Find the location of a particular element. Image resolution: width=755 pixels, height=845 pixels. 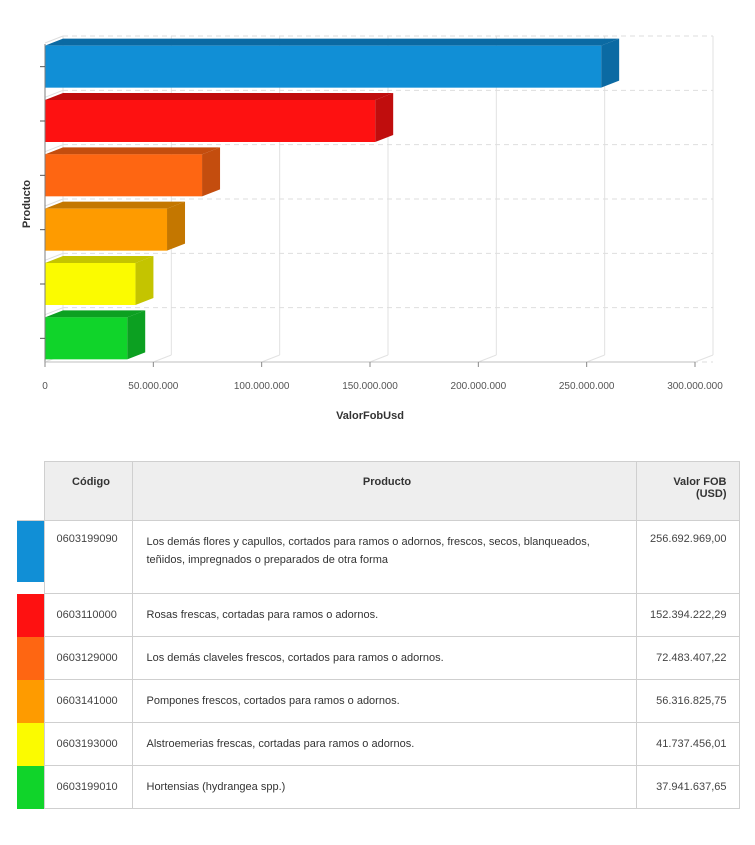

valor-cell: 41.737.456,01 is located at coordinates (687, 744).